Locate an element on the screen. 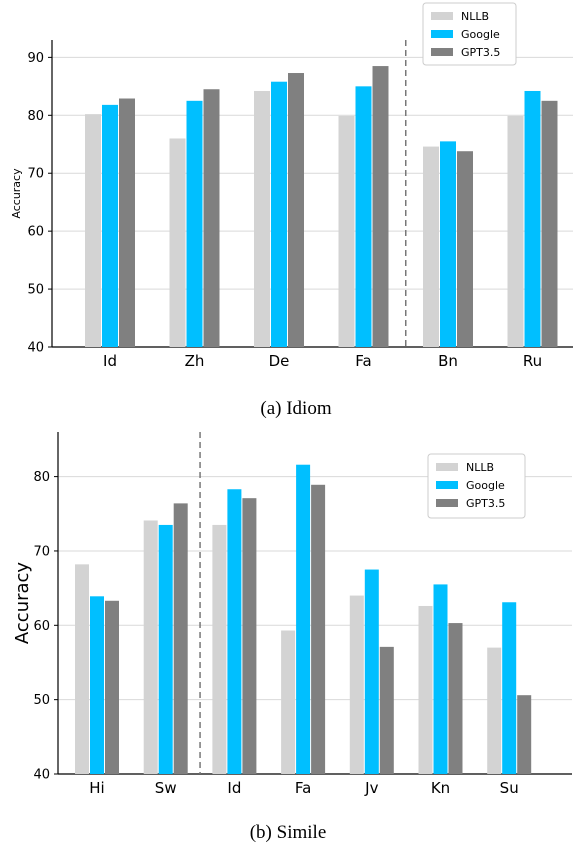 The width and height of the screenshot is (575, 845). idiom-bar-nllb-bn is located at coordinates (431, 246).